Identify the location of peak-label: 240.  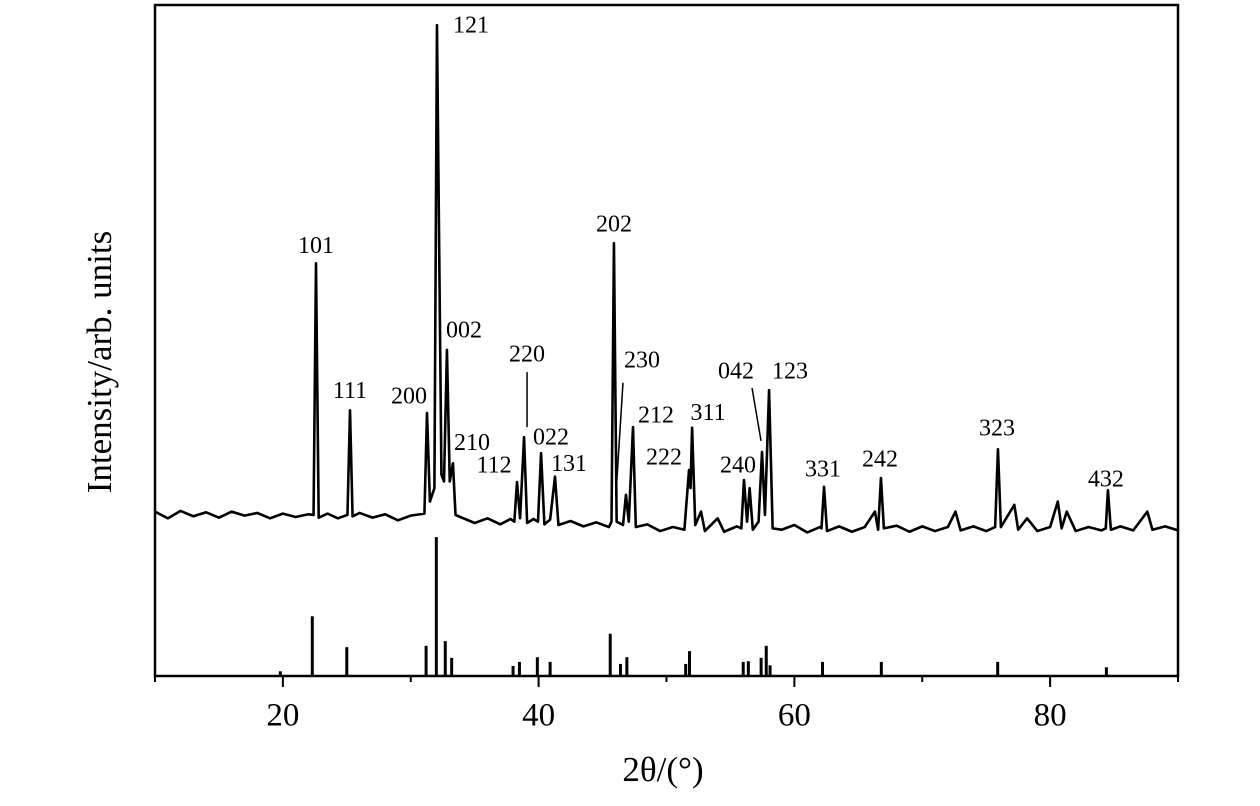
(738, 466).